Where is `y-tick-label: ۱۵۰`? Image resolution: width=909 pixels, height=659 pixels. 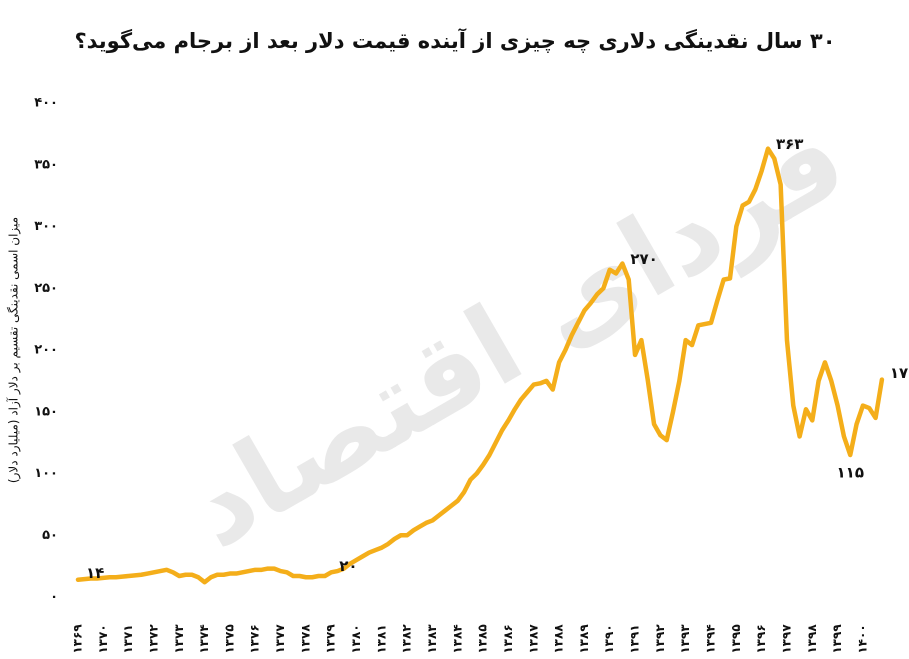
y-tick-label: ۱۵۰ is located at coordinates (46, 411).